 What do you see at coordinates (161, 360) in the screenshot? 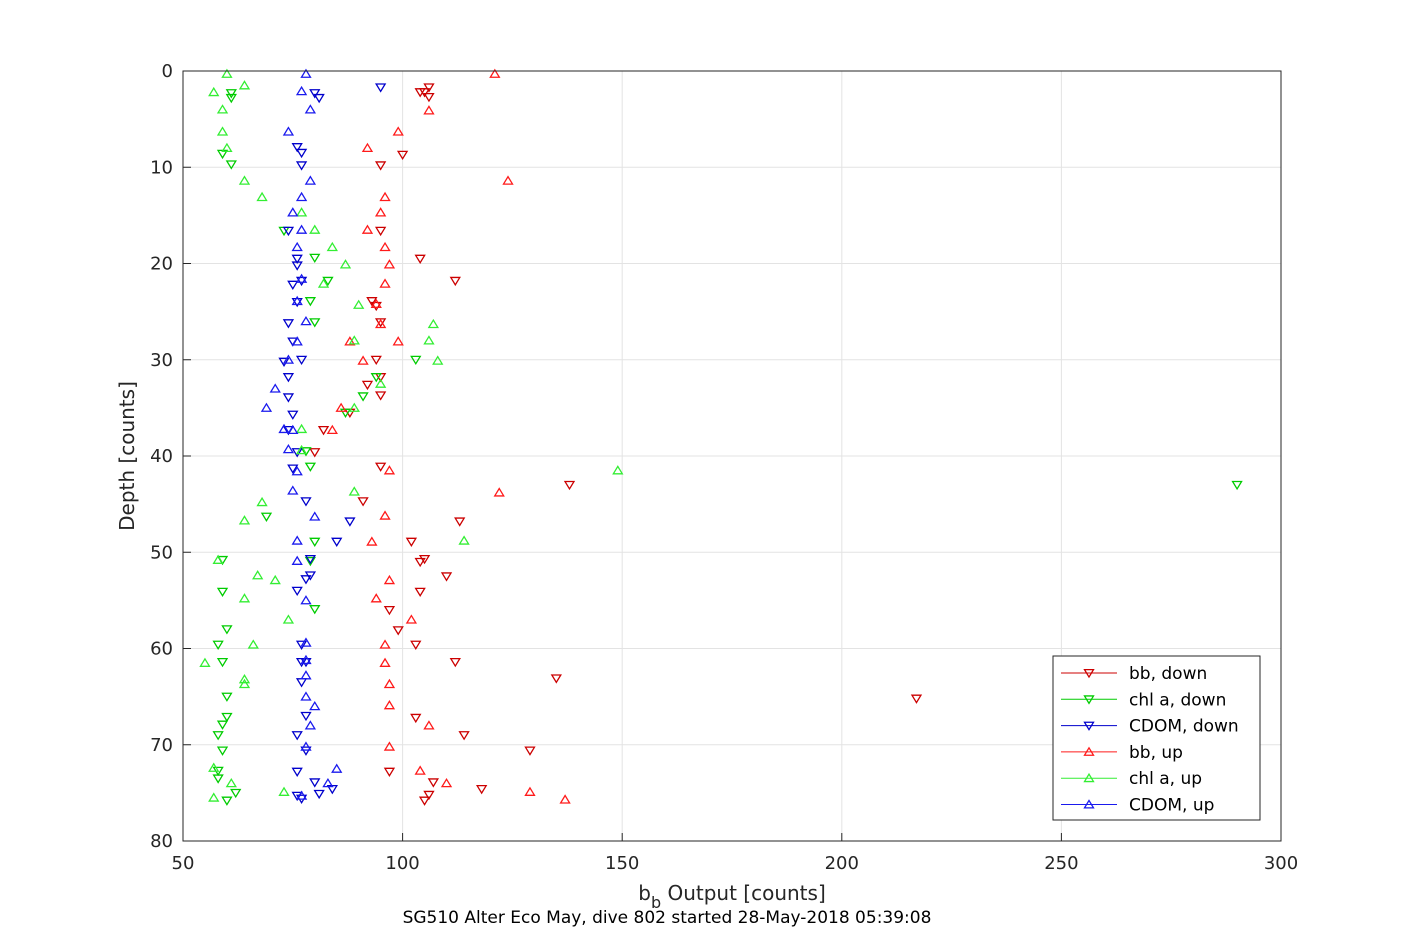
I see `y-tick-label: 30` at bounding box center [161, 360].